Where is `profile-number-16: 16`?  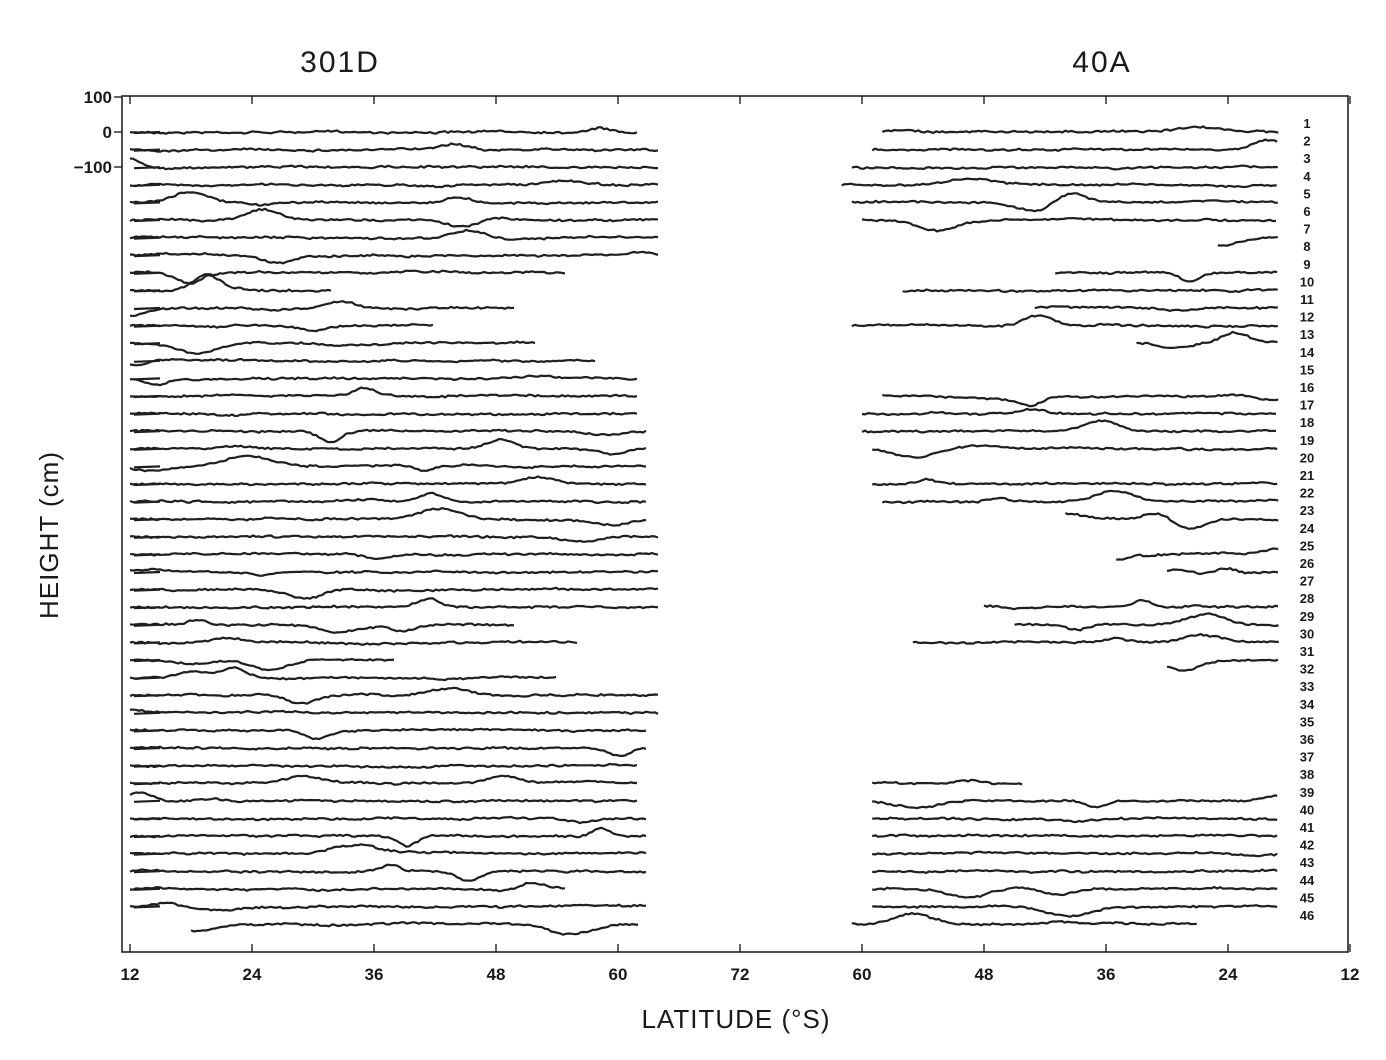
profile-number-16: 16 is located at coordinates (1307, 387).